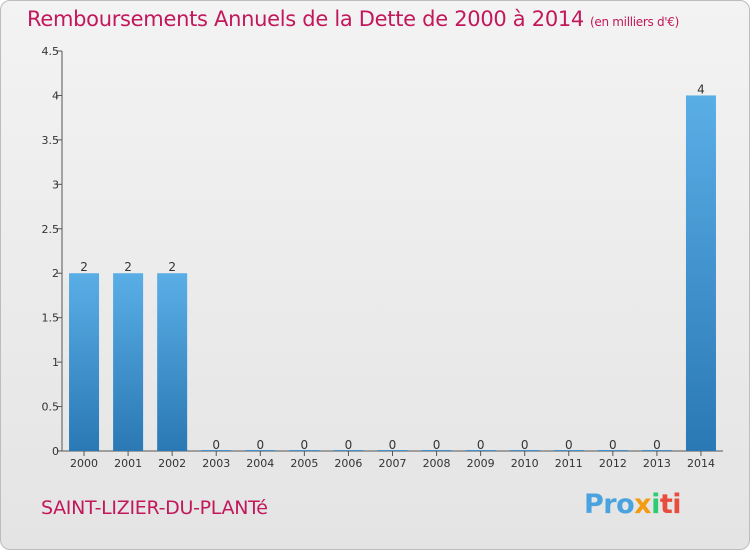 Image resolution: width=750 pixels, height=550 pixels. Describe the element at coordinates (348, 450) in the screenshot. I see `bar-2006` at that location.